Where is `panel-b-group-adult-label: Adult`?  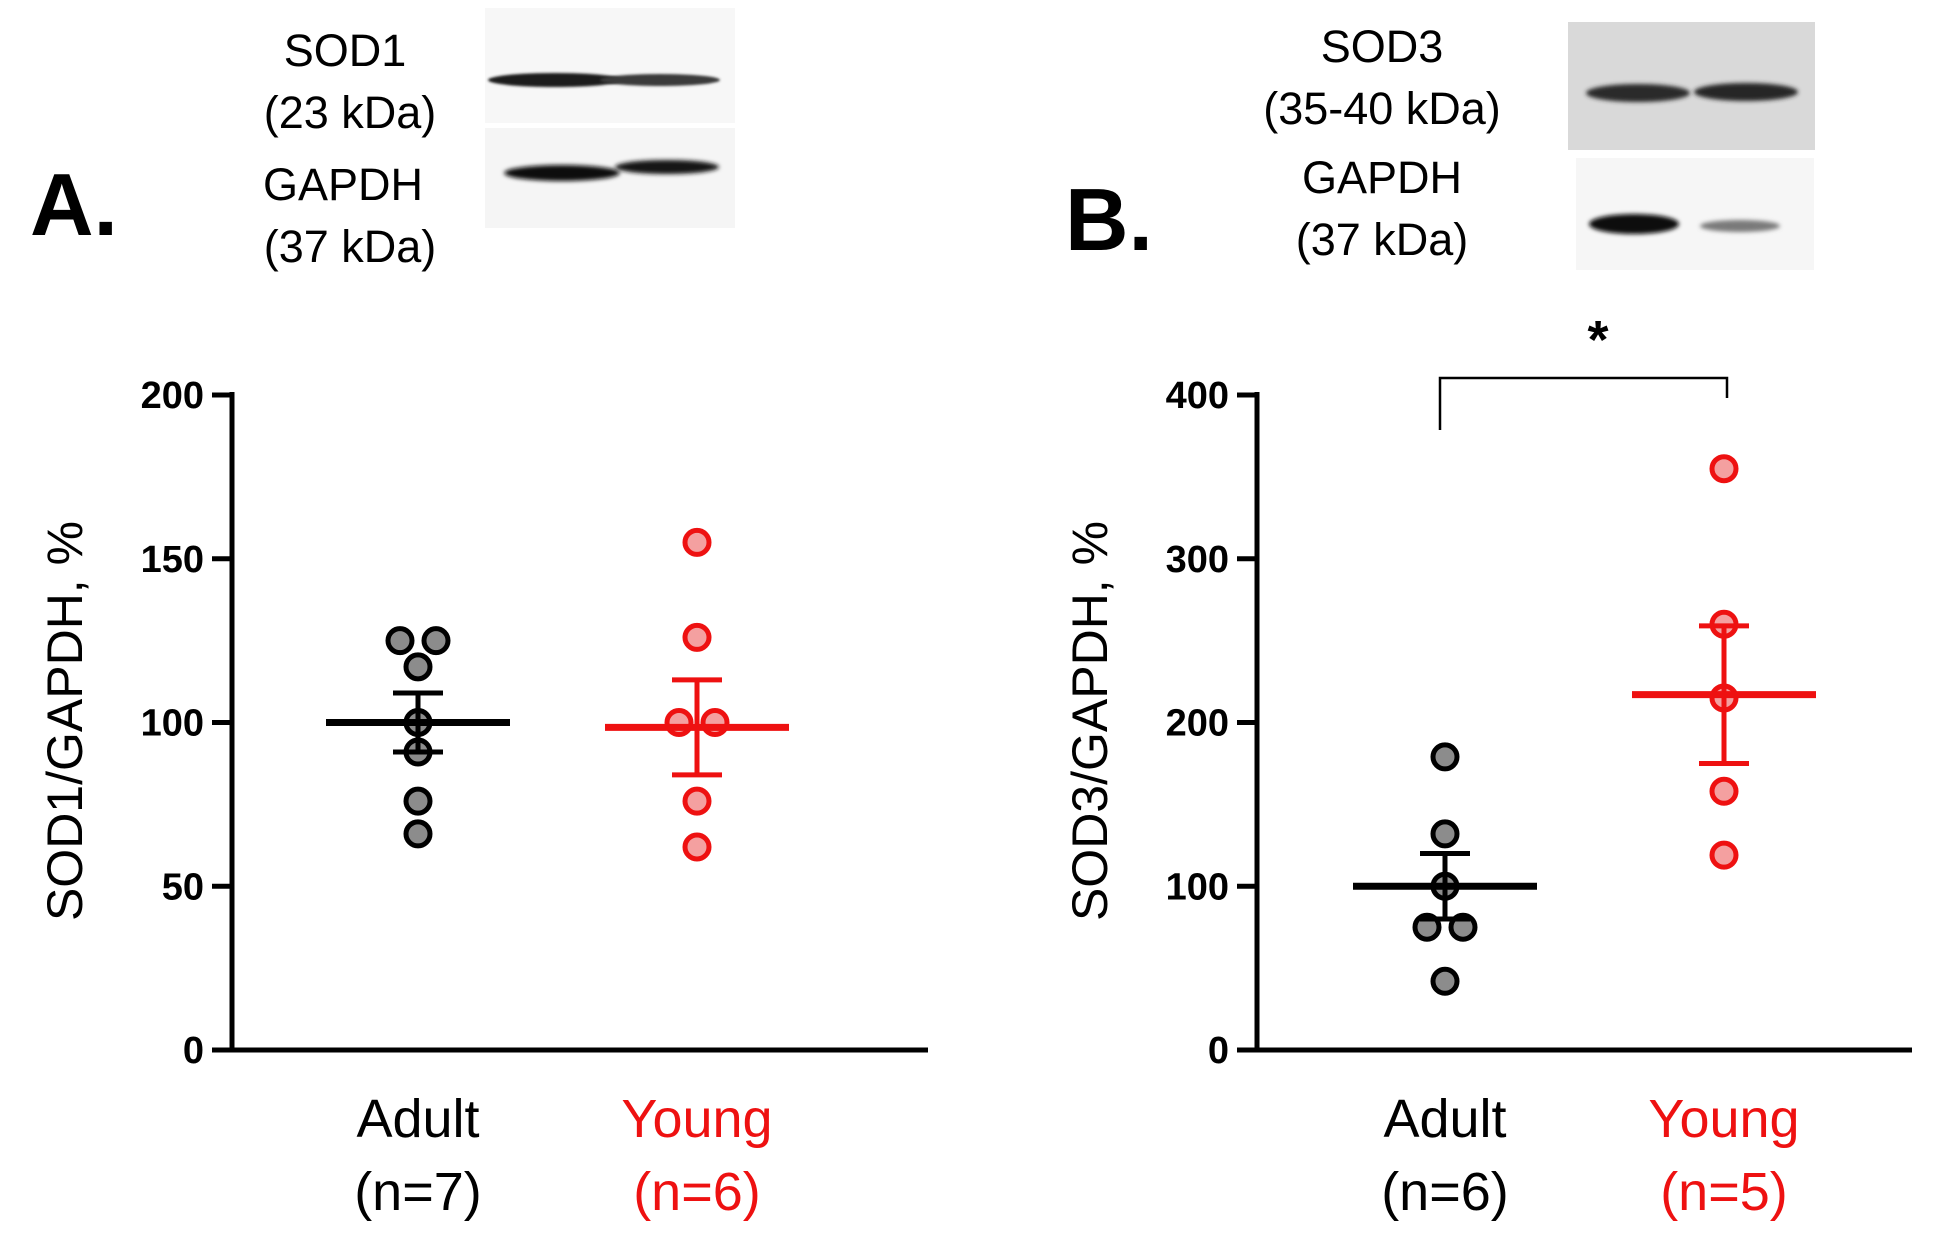
panel-b-group-adult-label: Adult is located at coordinates (1444, 1119).